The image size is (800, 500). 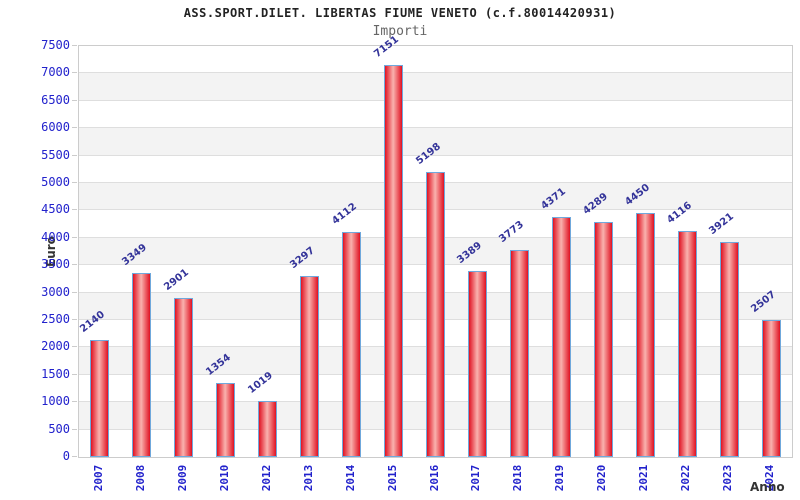 I want to click on x-tick-label: 2017, so click(x=476, y=478).